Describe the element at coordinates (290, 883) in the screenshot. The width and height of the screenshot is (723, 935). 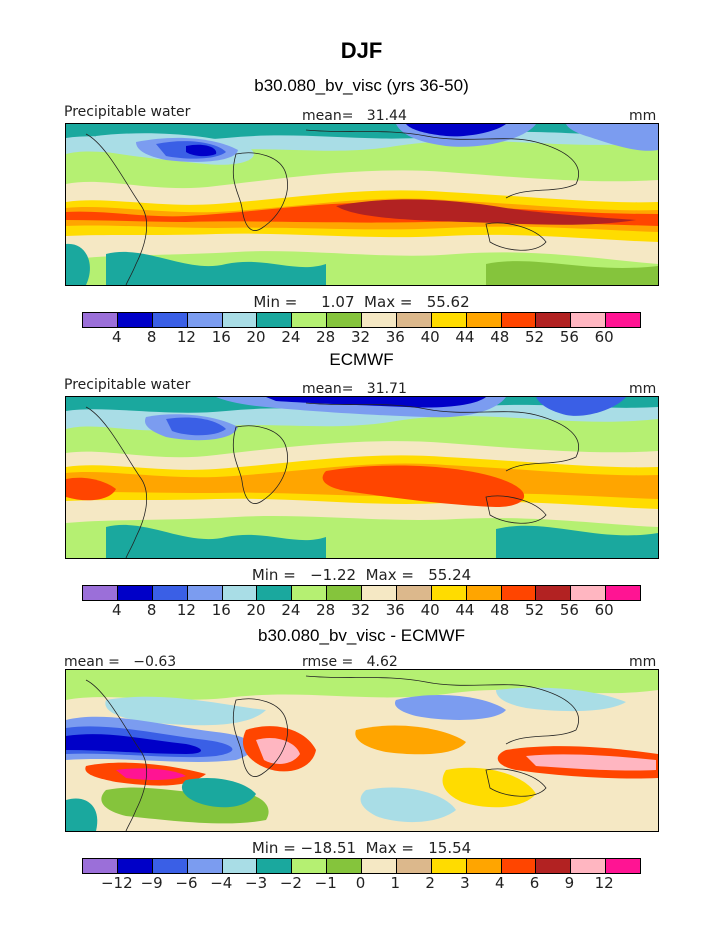
I see `colorbar-tick-label: −2` at that location.